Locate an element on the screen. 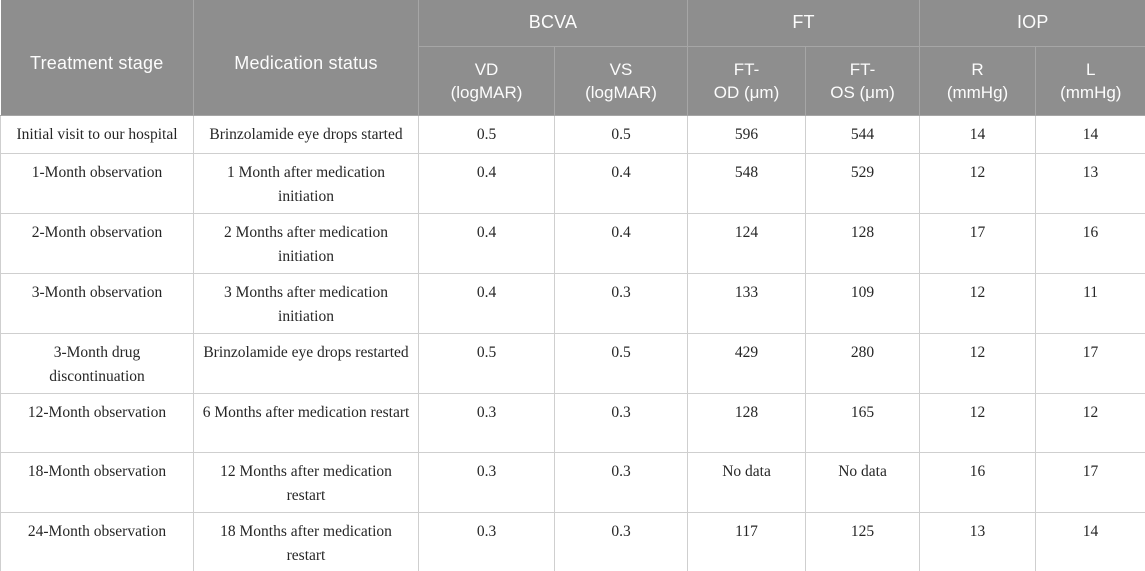 The width and height of the screenshot is (1145, 571). cell-treatment-stage: 1-Month observation is located at coordinates (97, 183).